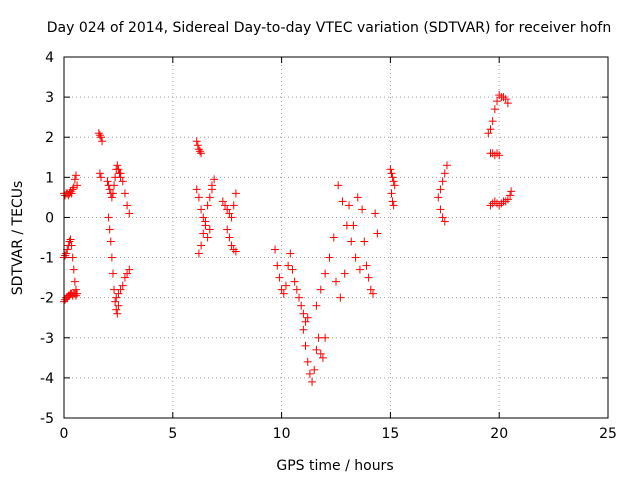 This screenshot has height=480, width=640. Describe the element at coordinates (47, 419) in the screenshot. I see `y-tick-label: -5` at that location.